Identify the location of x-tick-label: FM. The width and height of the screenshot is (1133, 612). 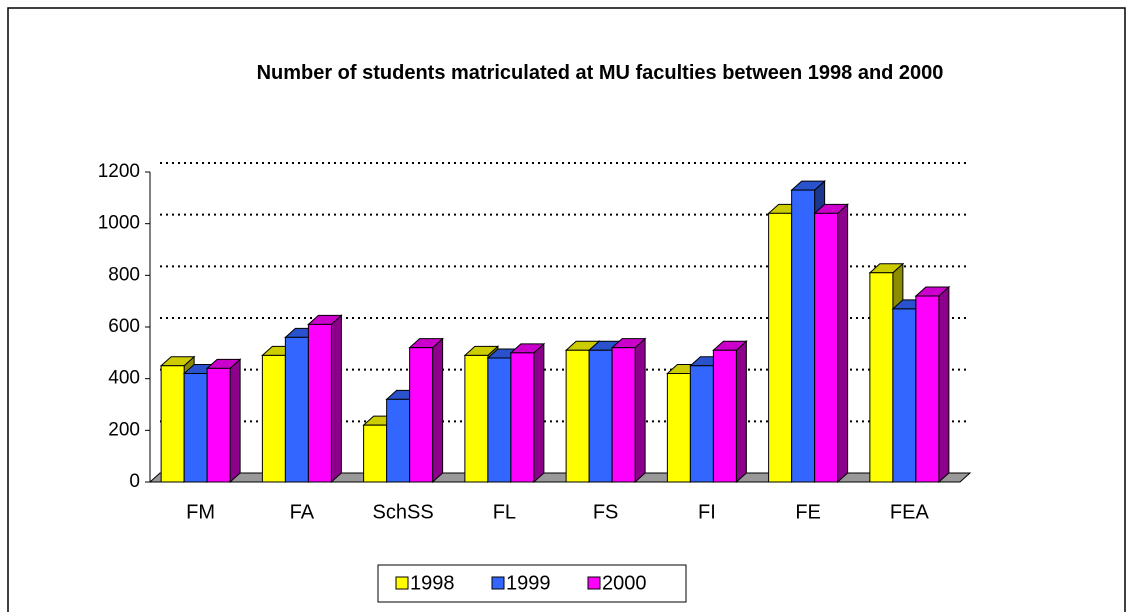
(200, 512).